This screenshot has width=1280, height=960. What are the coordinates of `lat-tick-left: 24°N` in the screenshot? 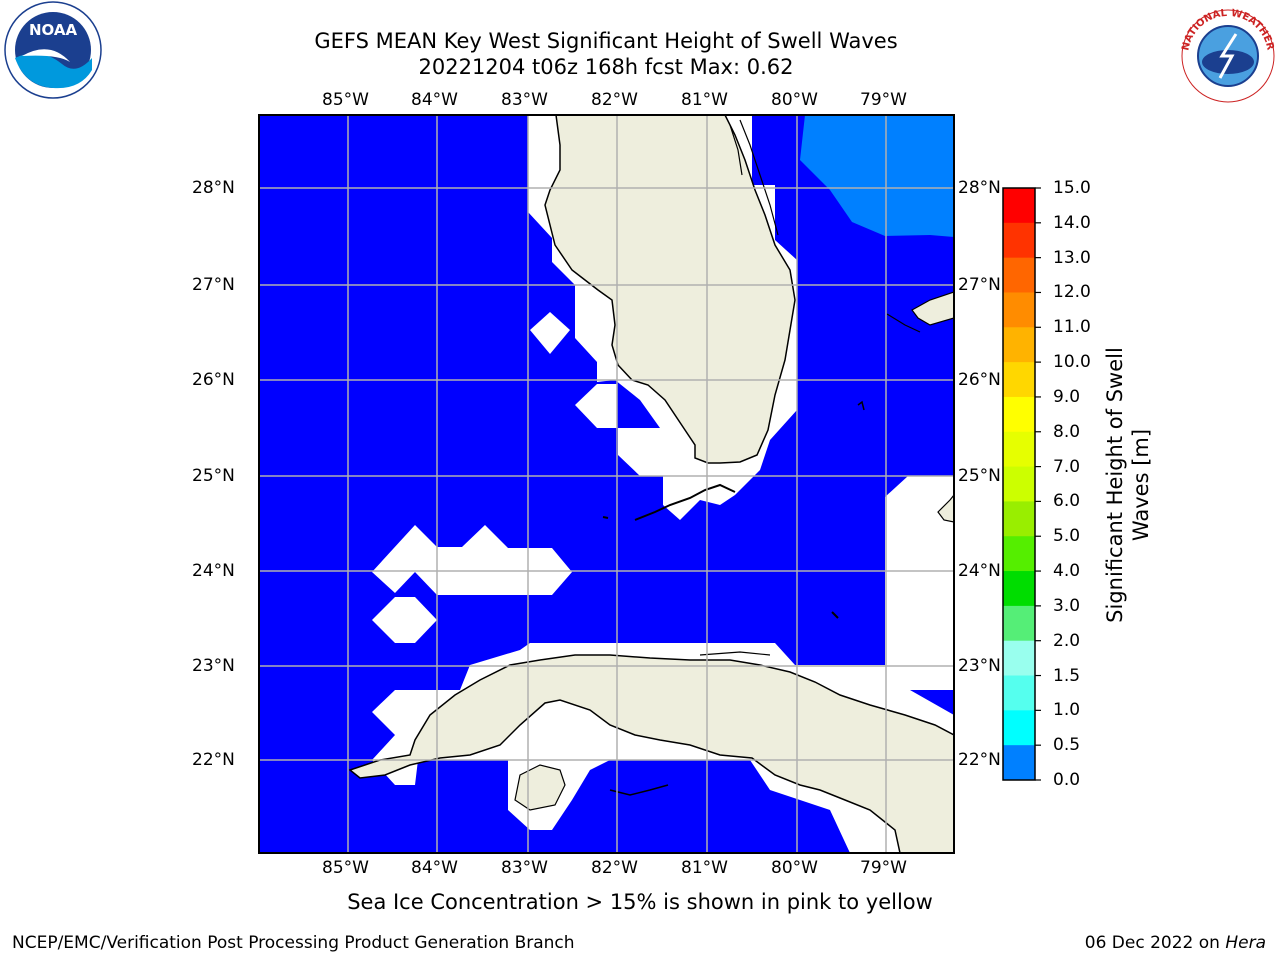 It's located at (213, 571).